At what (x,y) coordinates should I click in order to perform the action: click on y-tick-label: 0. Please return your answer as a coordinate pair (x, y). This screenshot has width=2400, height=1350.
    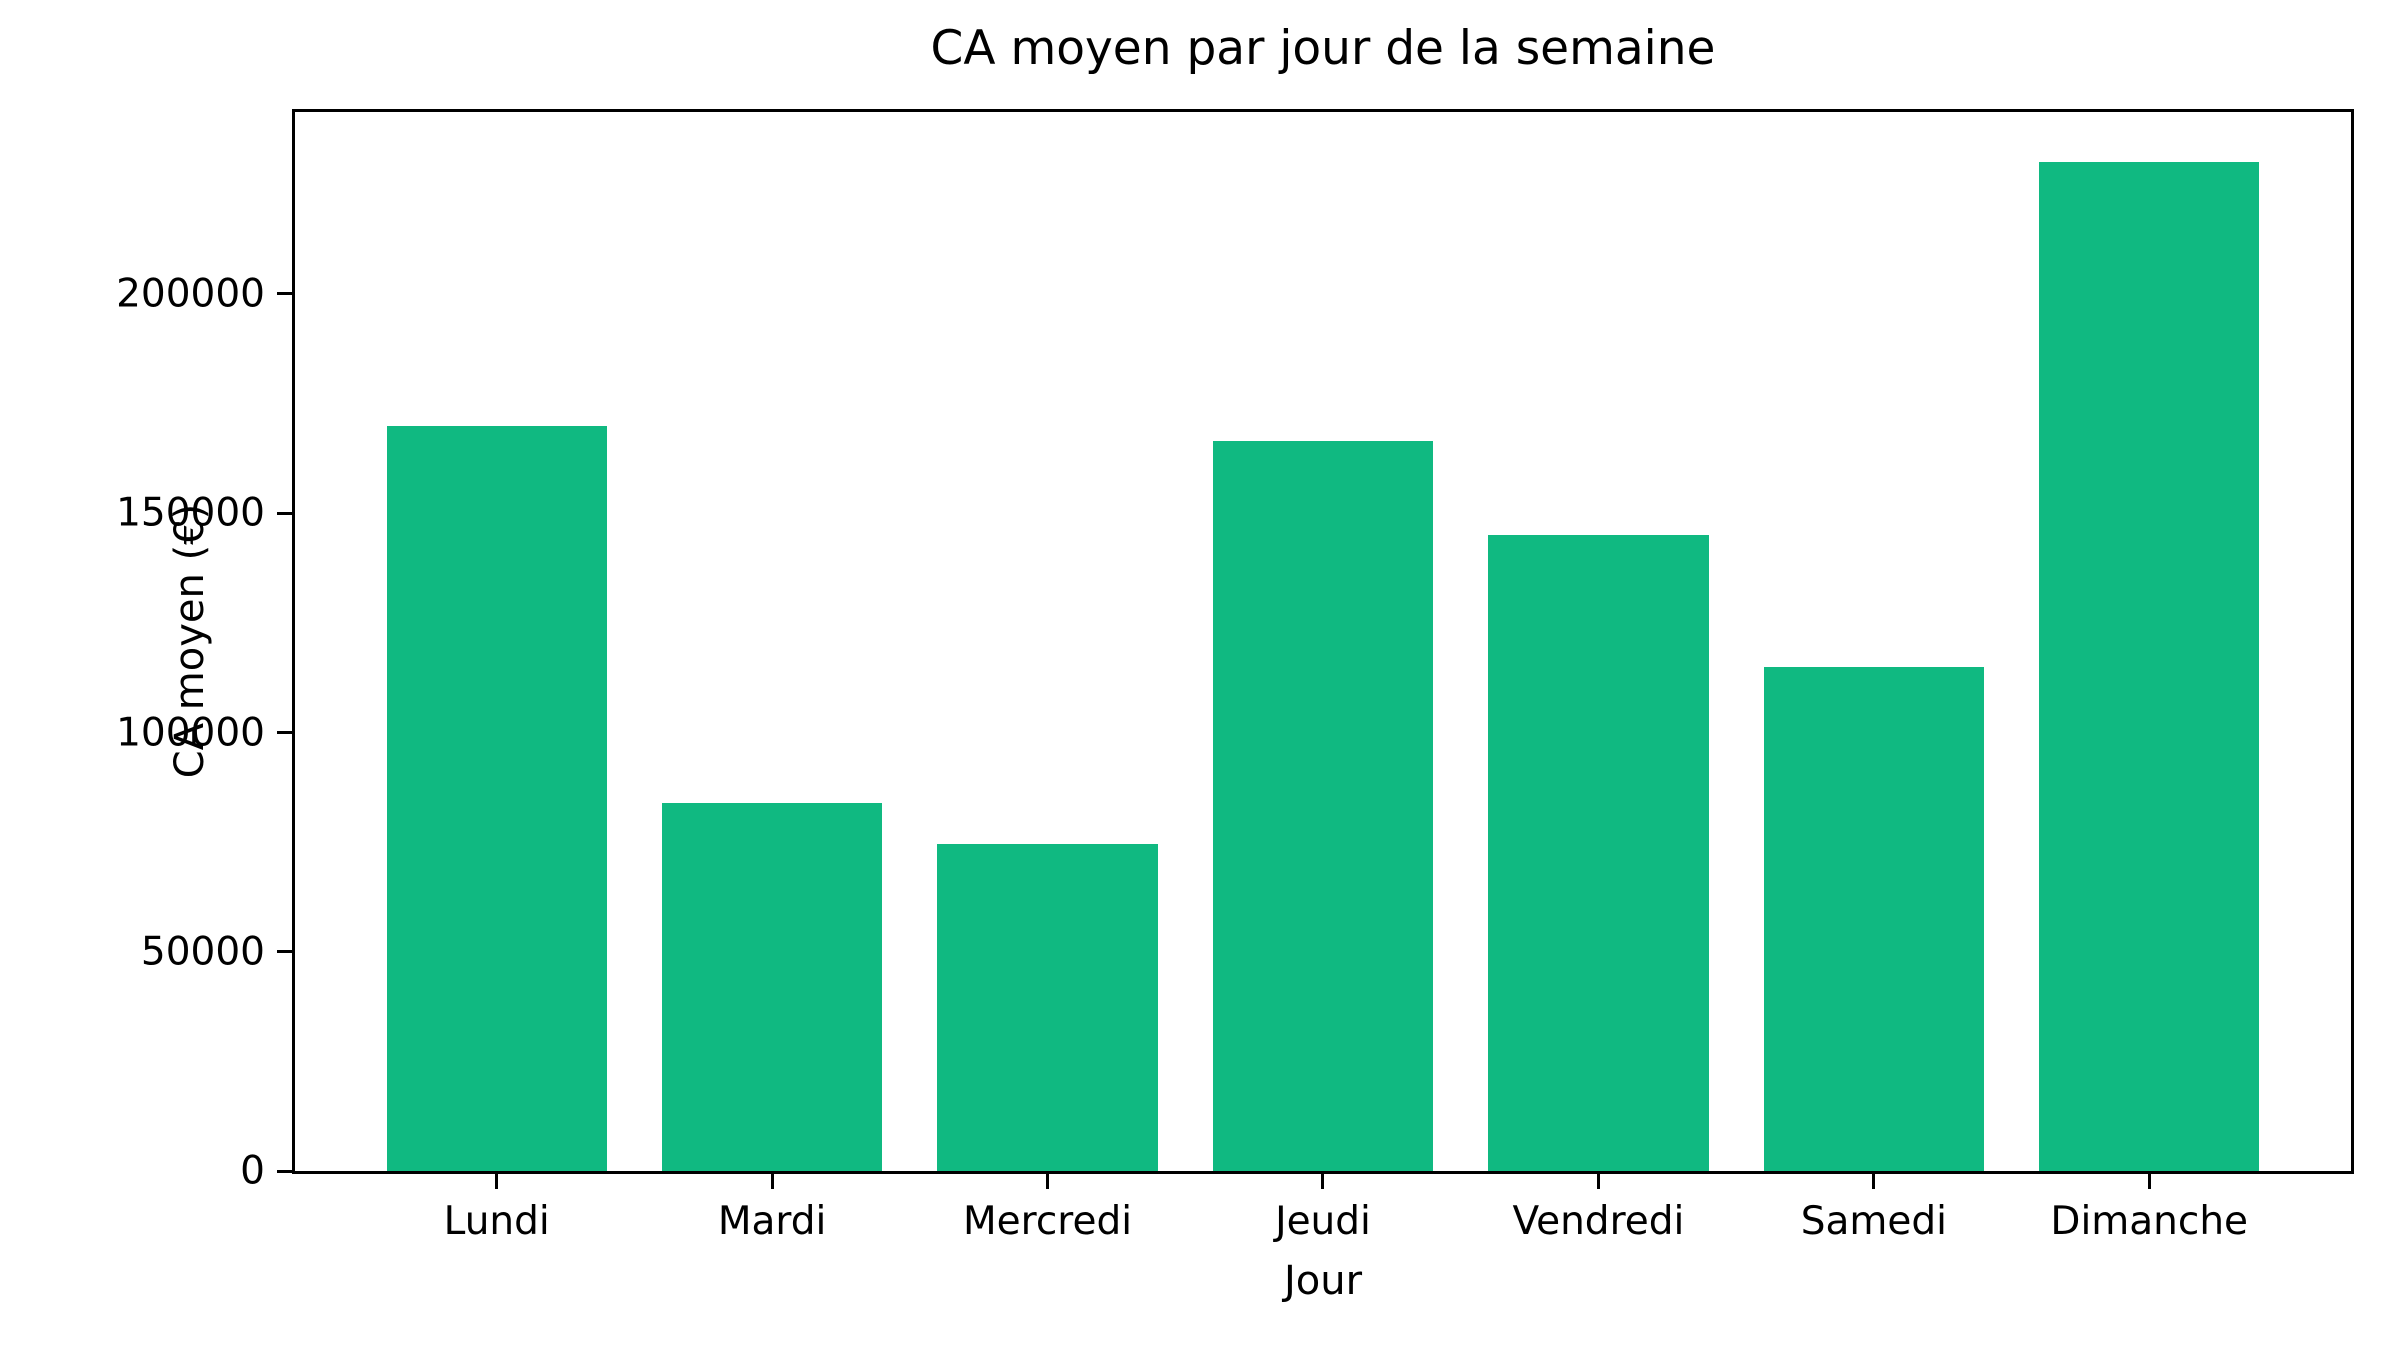
    Looking at the image, I should click on (252, 1171).